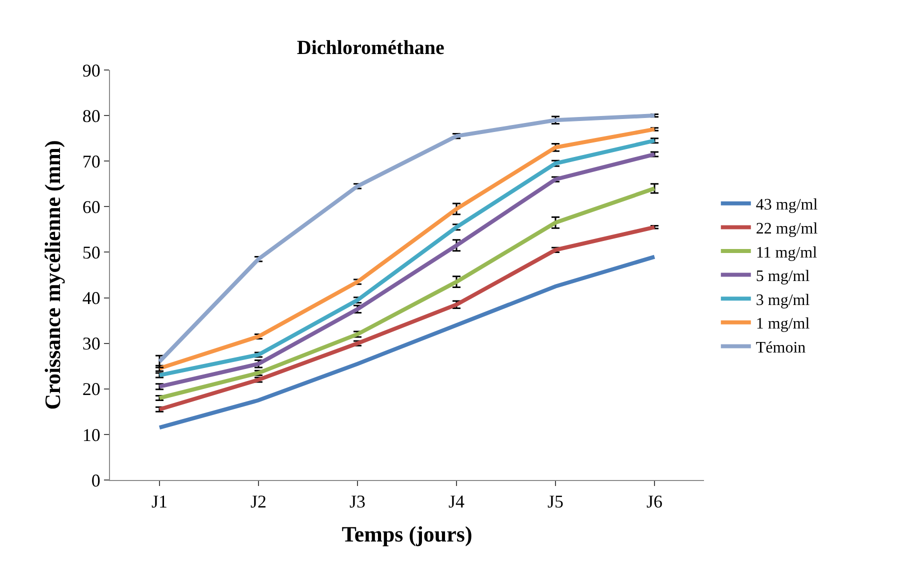 Image resolution: width=904 pixels, height=570 pixels. Describe the element at coordinates (91, 70) in the screenshot. I see `y-tick-label: 90` at that location.